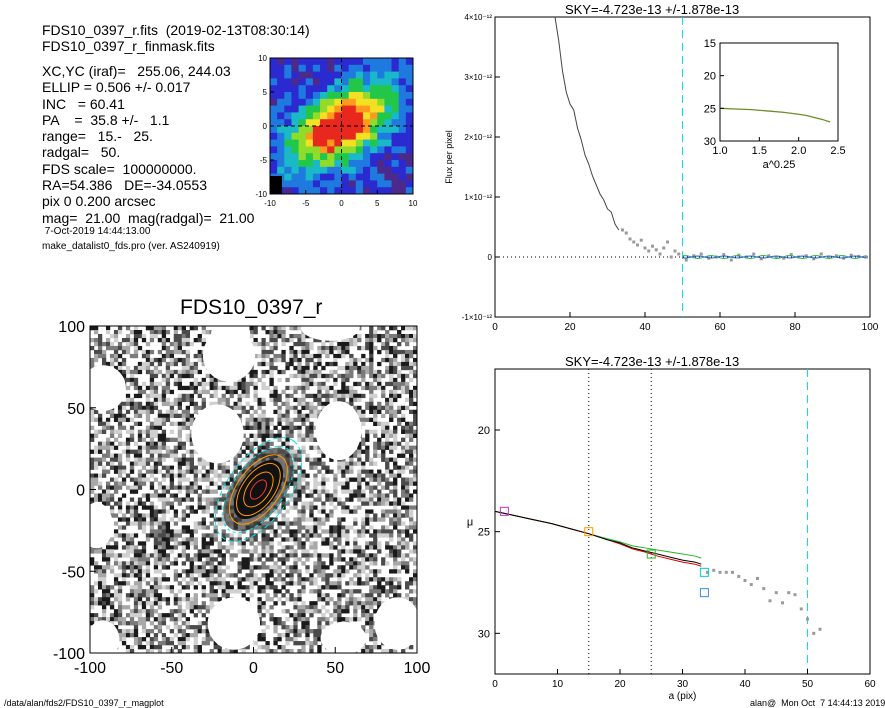 The height and width of the screenshot is (708, 885). Describe the element at coordinates (490, 257) in the screenshot. I see `y-tick-label: 0` at that location.